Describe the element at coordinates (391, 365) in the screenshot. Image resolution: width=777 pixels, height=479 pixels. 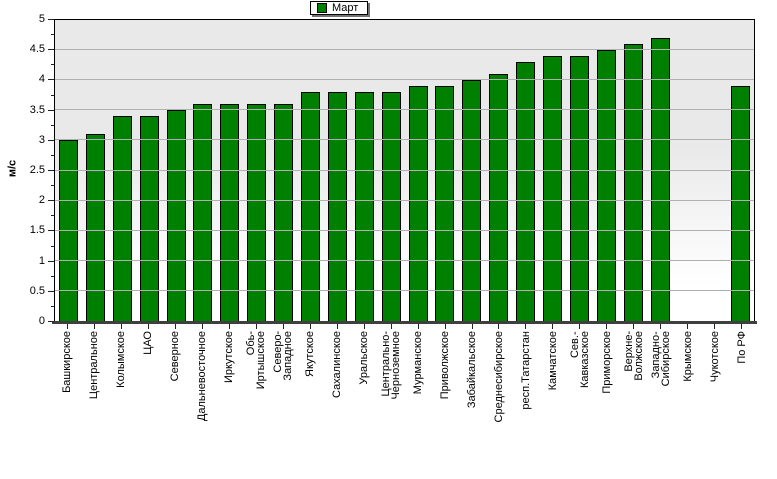
I see `x-axis-label: Центрально- Черноземное` at that location.